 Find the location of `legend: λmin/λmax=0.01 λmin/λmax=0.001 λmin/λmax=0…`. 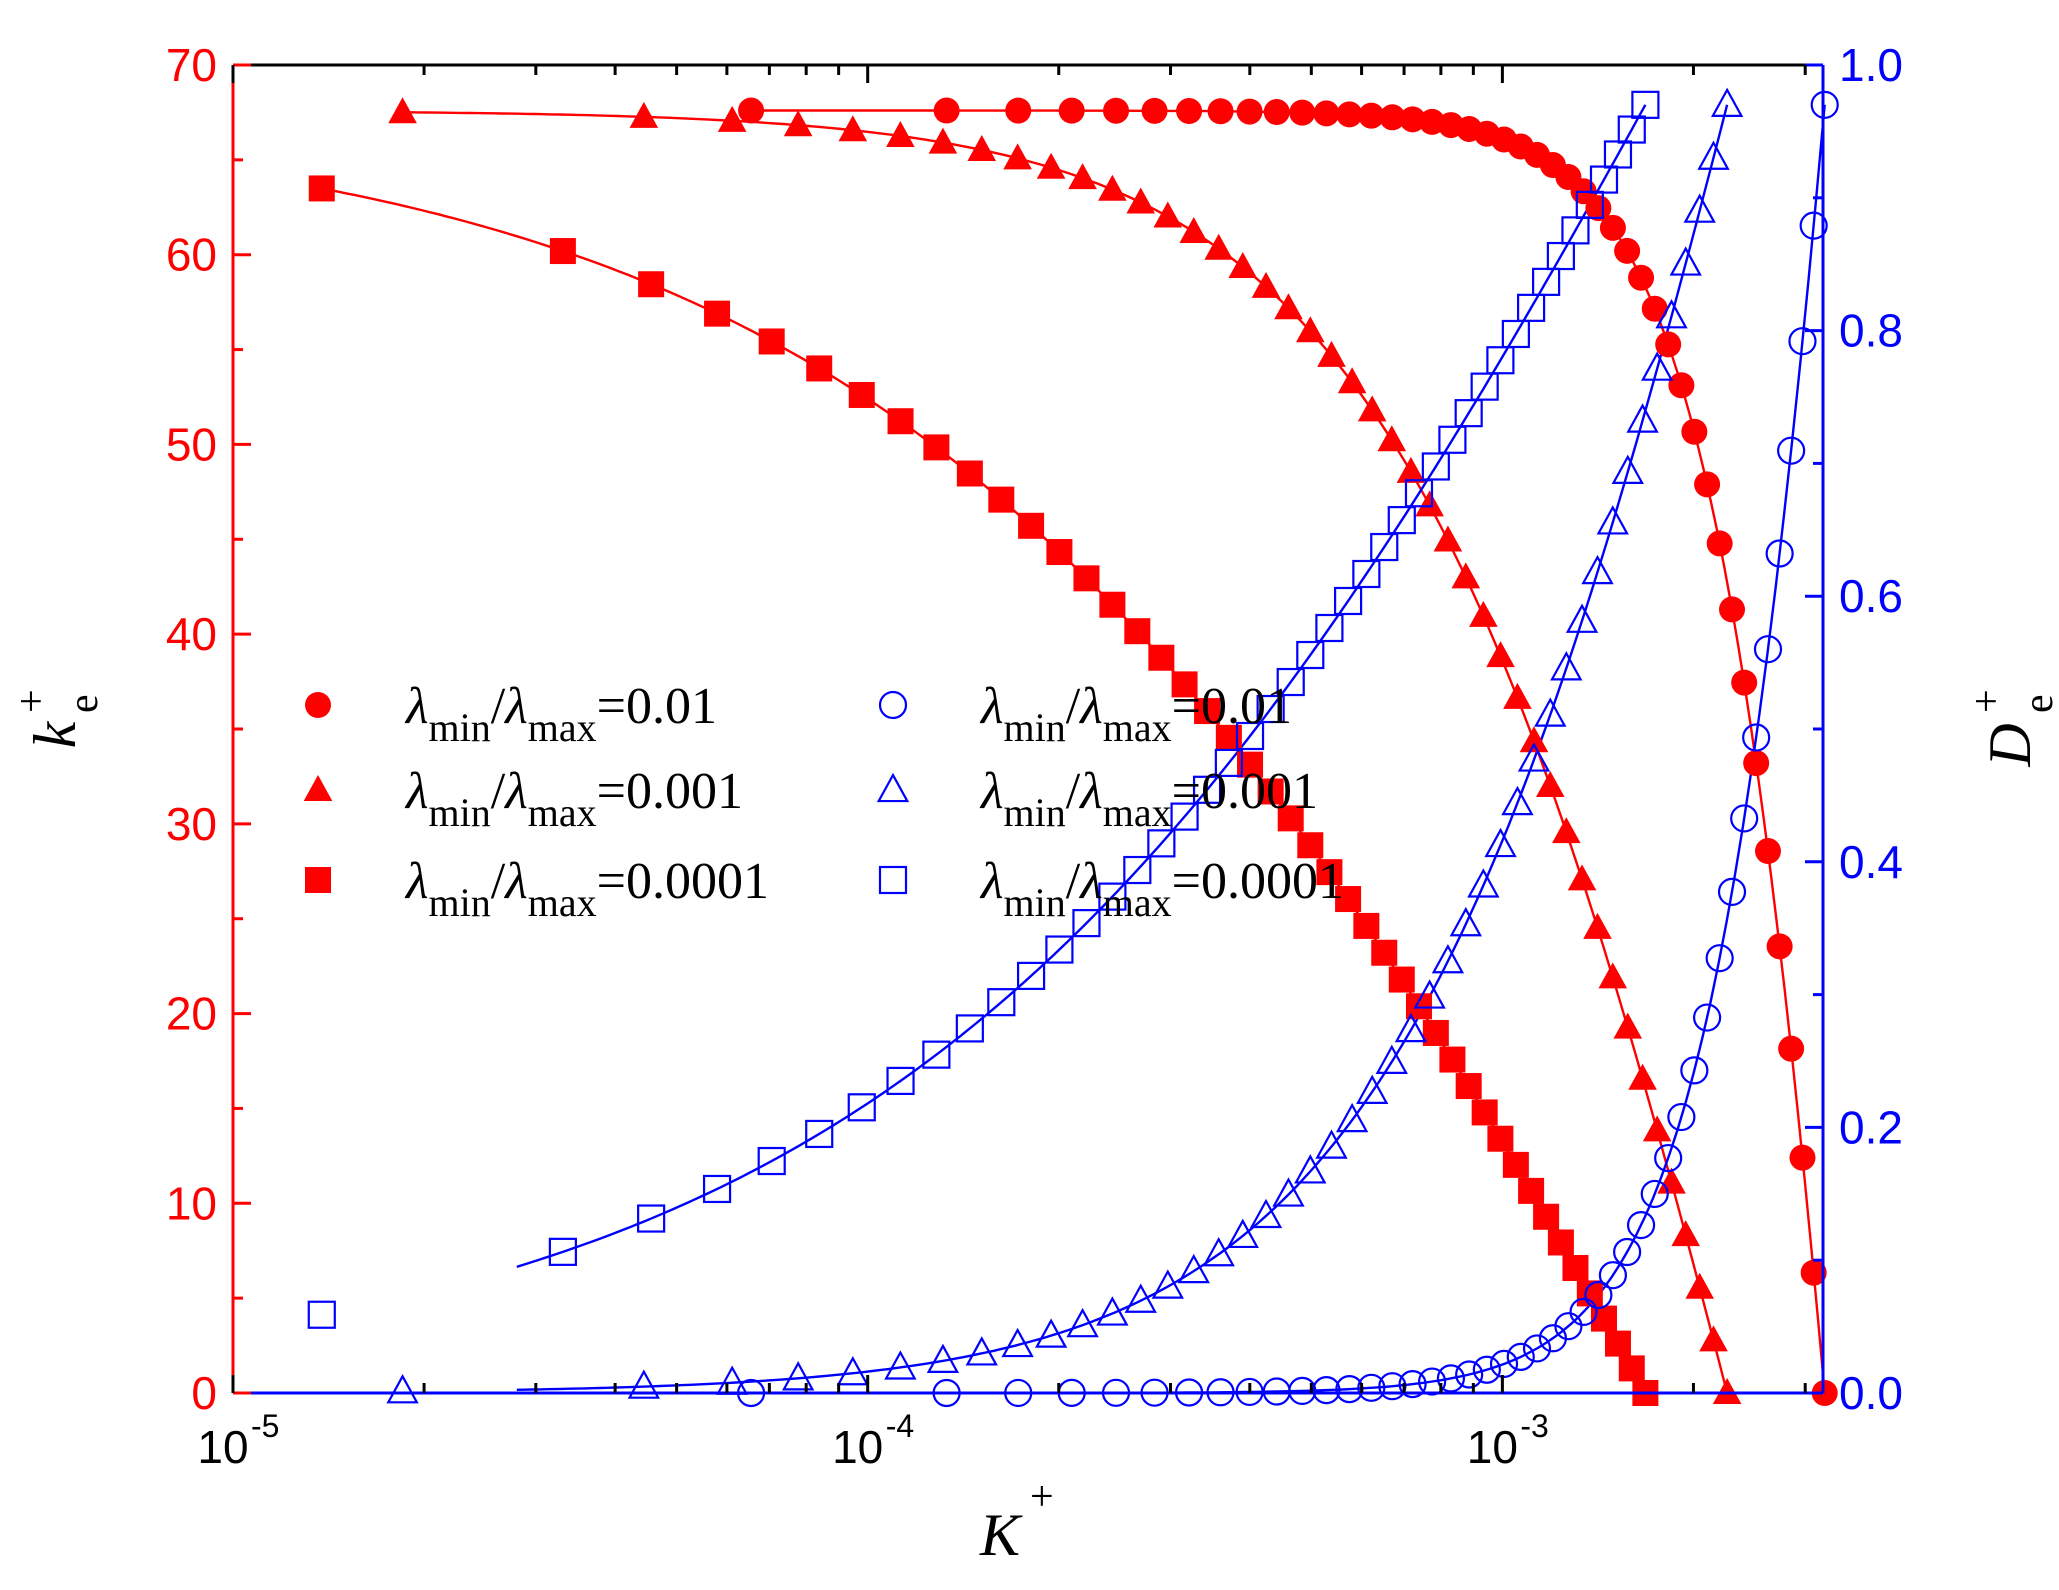

legend: λmin/λmax=0.01 λmin/λmax=0.001 λmin/λmax=0… is located at coordinates (823, 801).